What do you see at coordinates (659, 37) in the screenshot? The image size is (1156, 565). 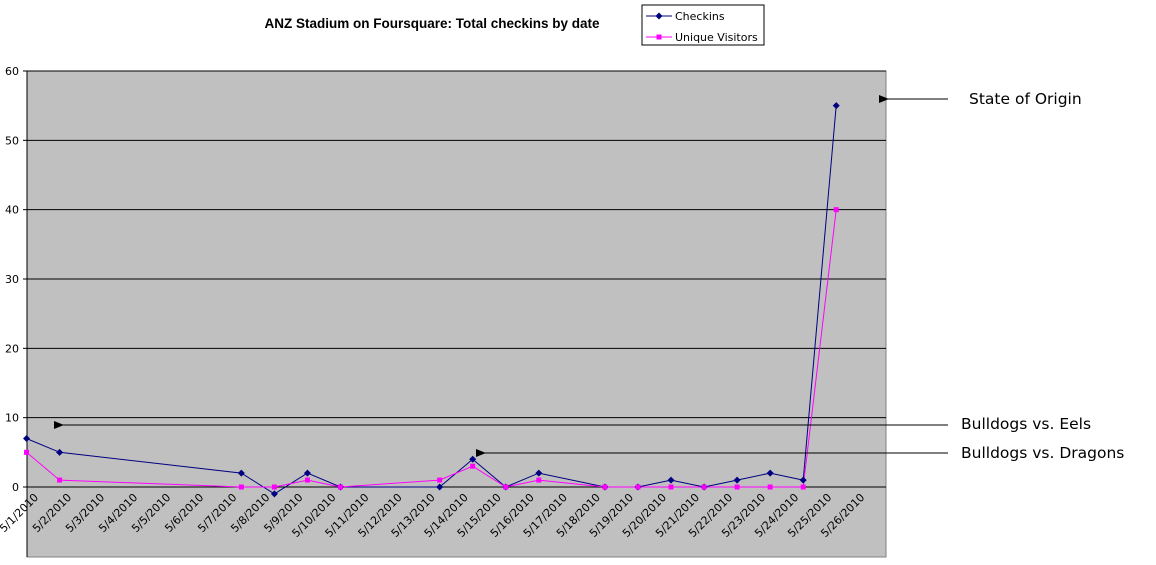 I see `legend-unique-visitors-marker` at bounding box center [659, 37].